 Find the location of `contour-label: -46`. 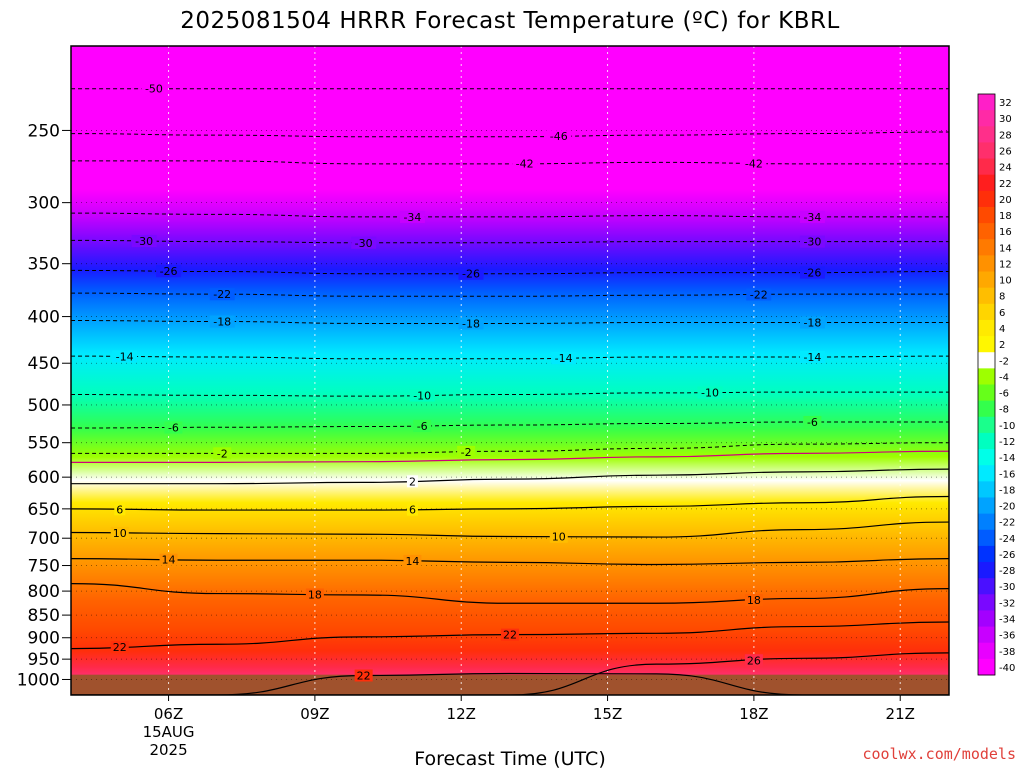

contour-label: -46 is located at coordinates (559, 136).